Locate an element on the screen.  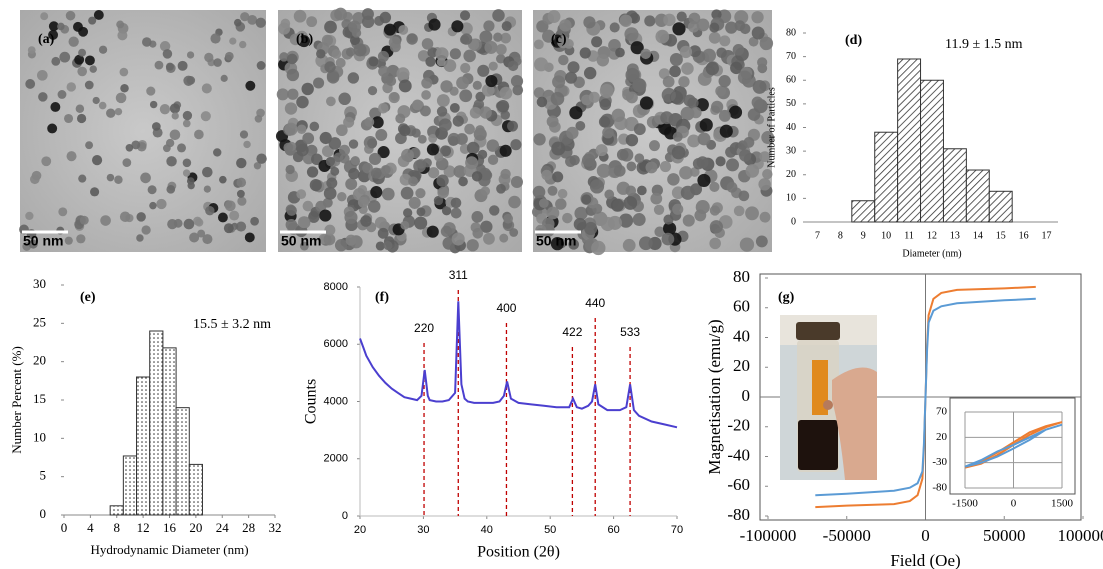
y-tick-label: 70 is located at coordinates (942, 412).